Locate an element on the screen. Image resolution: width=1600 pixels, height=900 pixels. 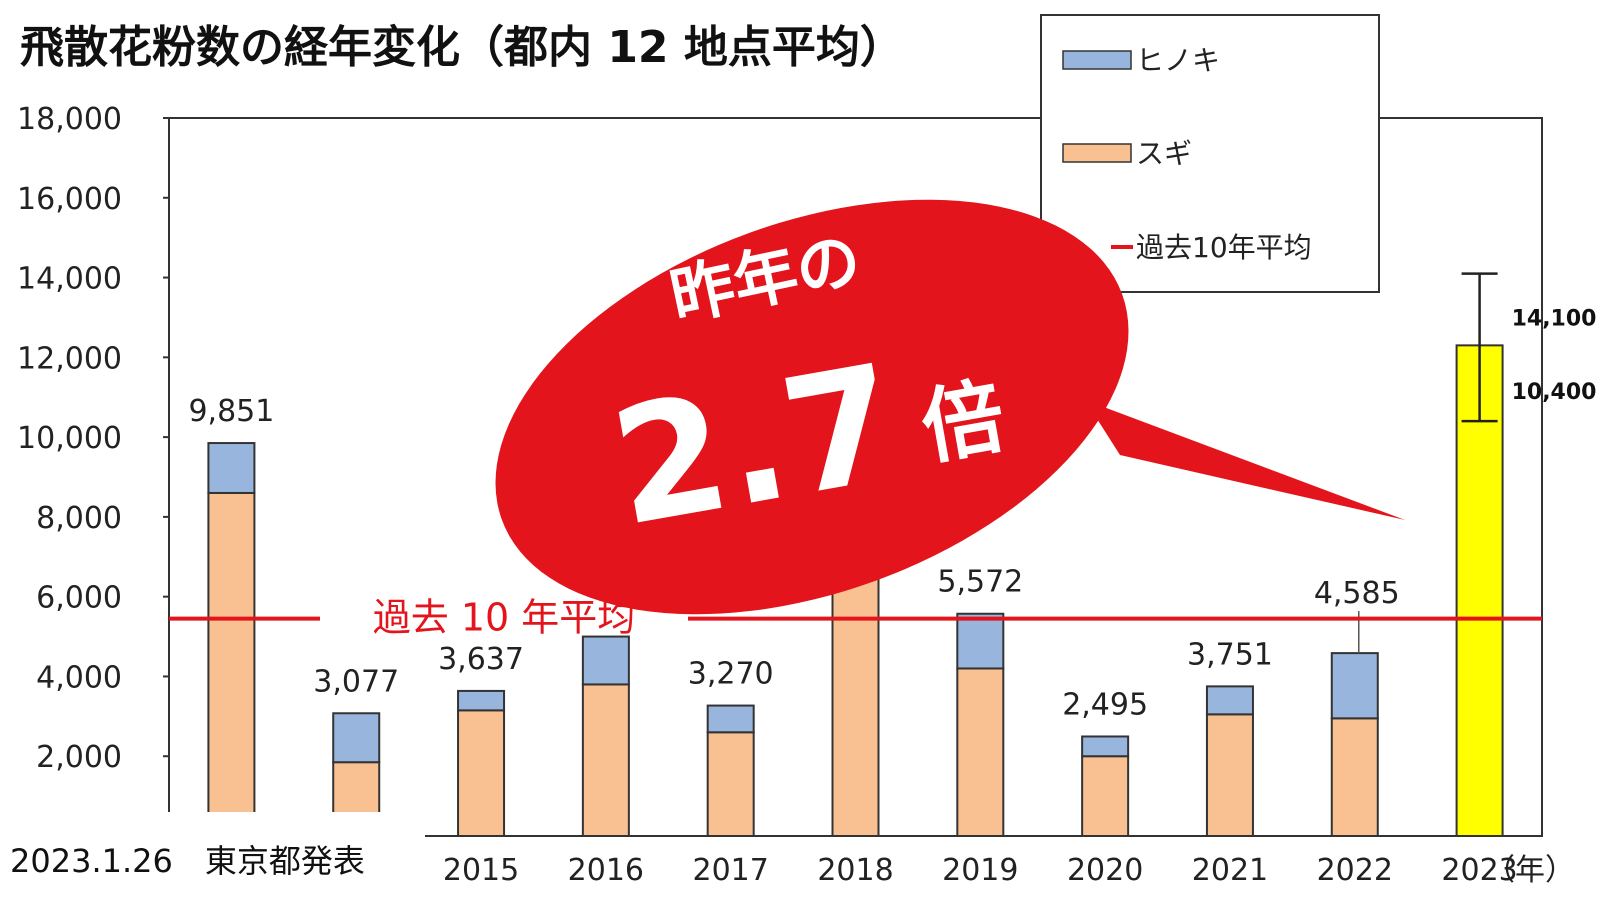
bar-sugi-2020 is located at coordinates (1105, 796).